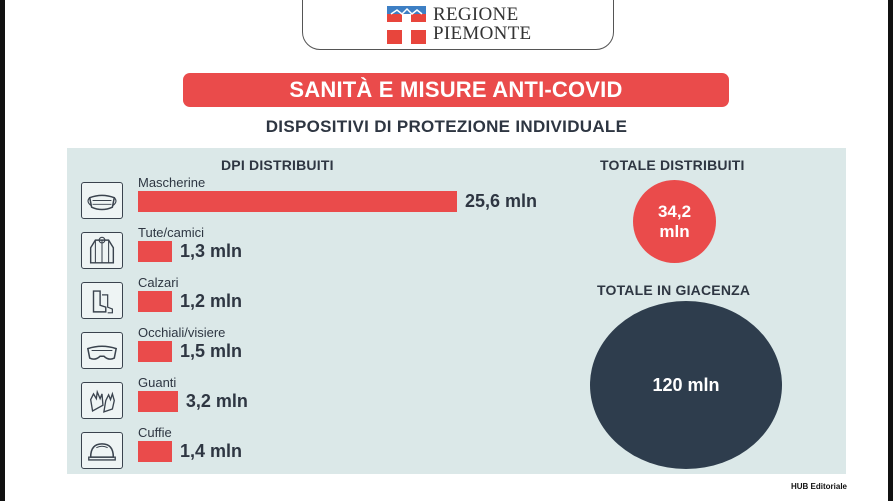 This screenshot has width=893, height=501. I want to click on goggles-icon, so click(102, 350).